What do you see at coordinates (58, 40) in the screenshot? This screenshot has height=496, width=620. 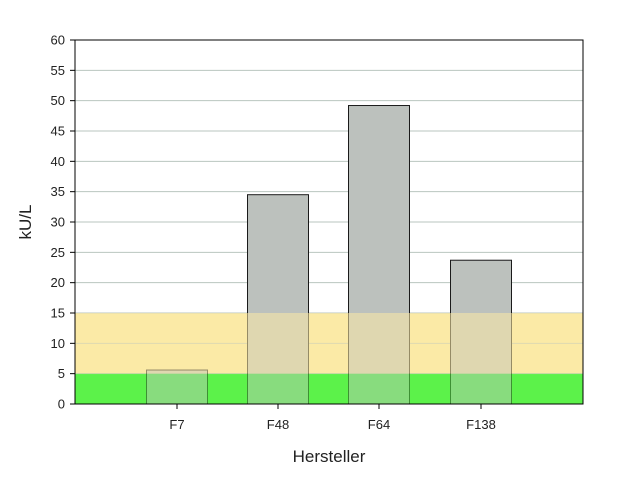 I see `y-tick-label: 60` at bounding box center [58, 40].